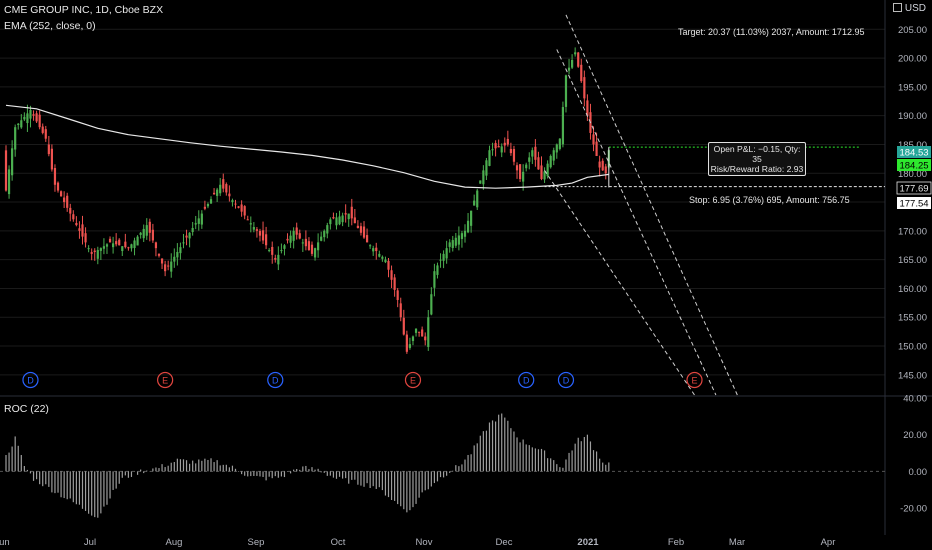 The width and height of the screenshot is (932, 550). Describe the element at coordinates (828, 542) in the screenshot. I see `time-tick-label: Apr` at that location.